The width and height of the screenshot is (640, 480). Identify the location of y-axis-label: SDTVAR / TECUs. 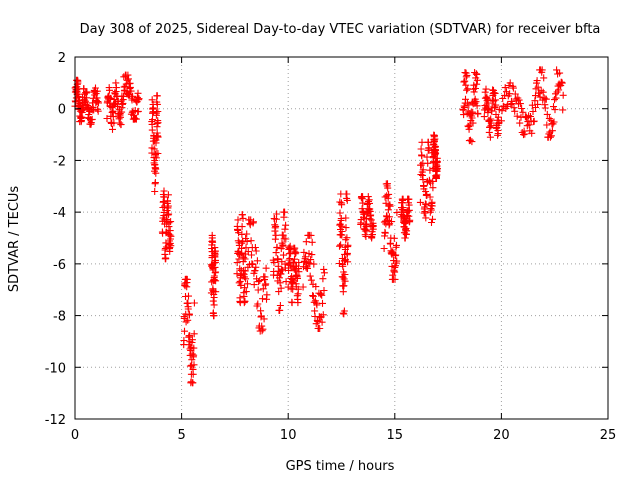
(14, 239).